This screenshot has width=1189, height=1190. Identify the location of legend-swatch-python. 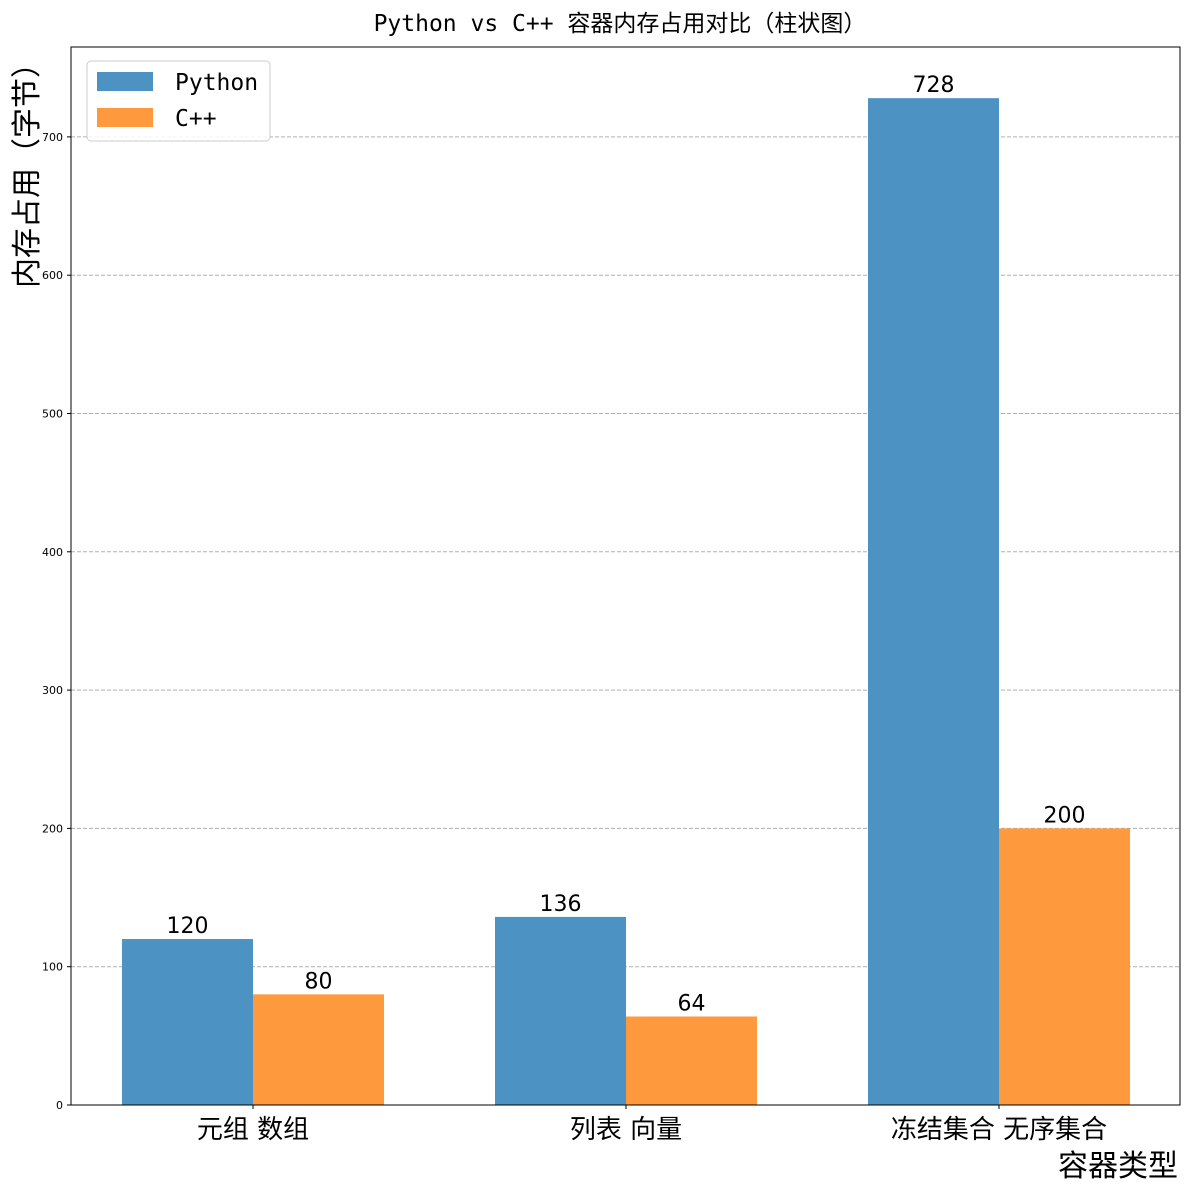
(125, 81).